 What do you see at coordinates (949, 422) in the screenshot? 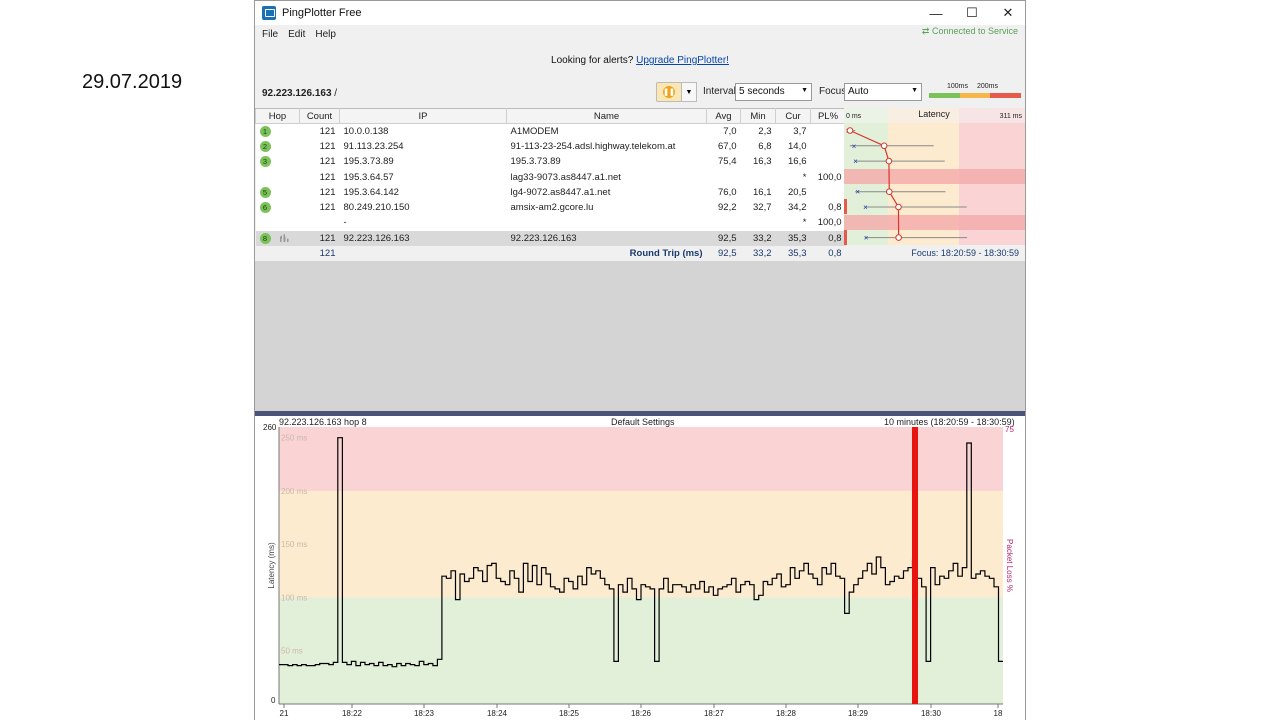
I see `graph-range-label: 10 minutes (18:20:59 - 18:30:59)` at bounding box center [949, 422].